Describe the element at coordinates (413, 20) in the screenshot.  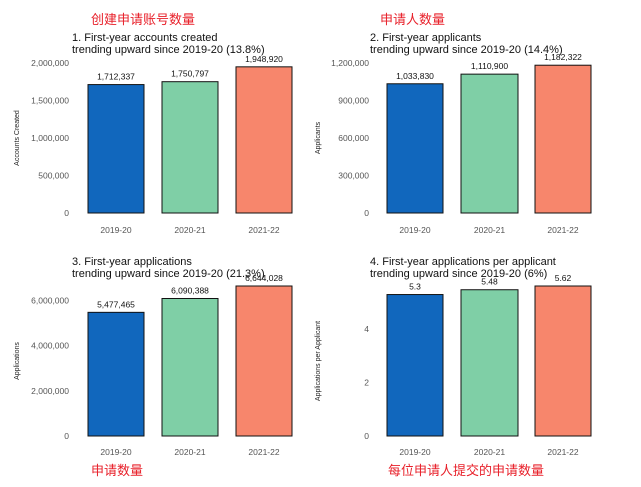
I see `annotation-top-right: 申请人数量` at that location.